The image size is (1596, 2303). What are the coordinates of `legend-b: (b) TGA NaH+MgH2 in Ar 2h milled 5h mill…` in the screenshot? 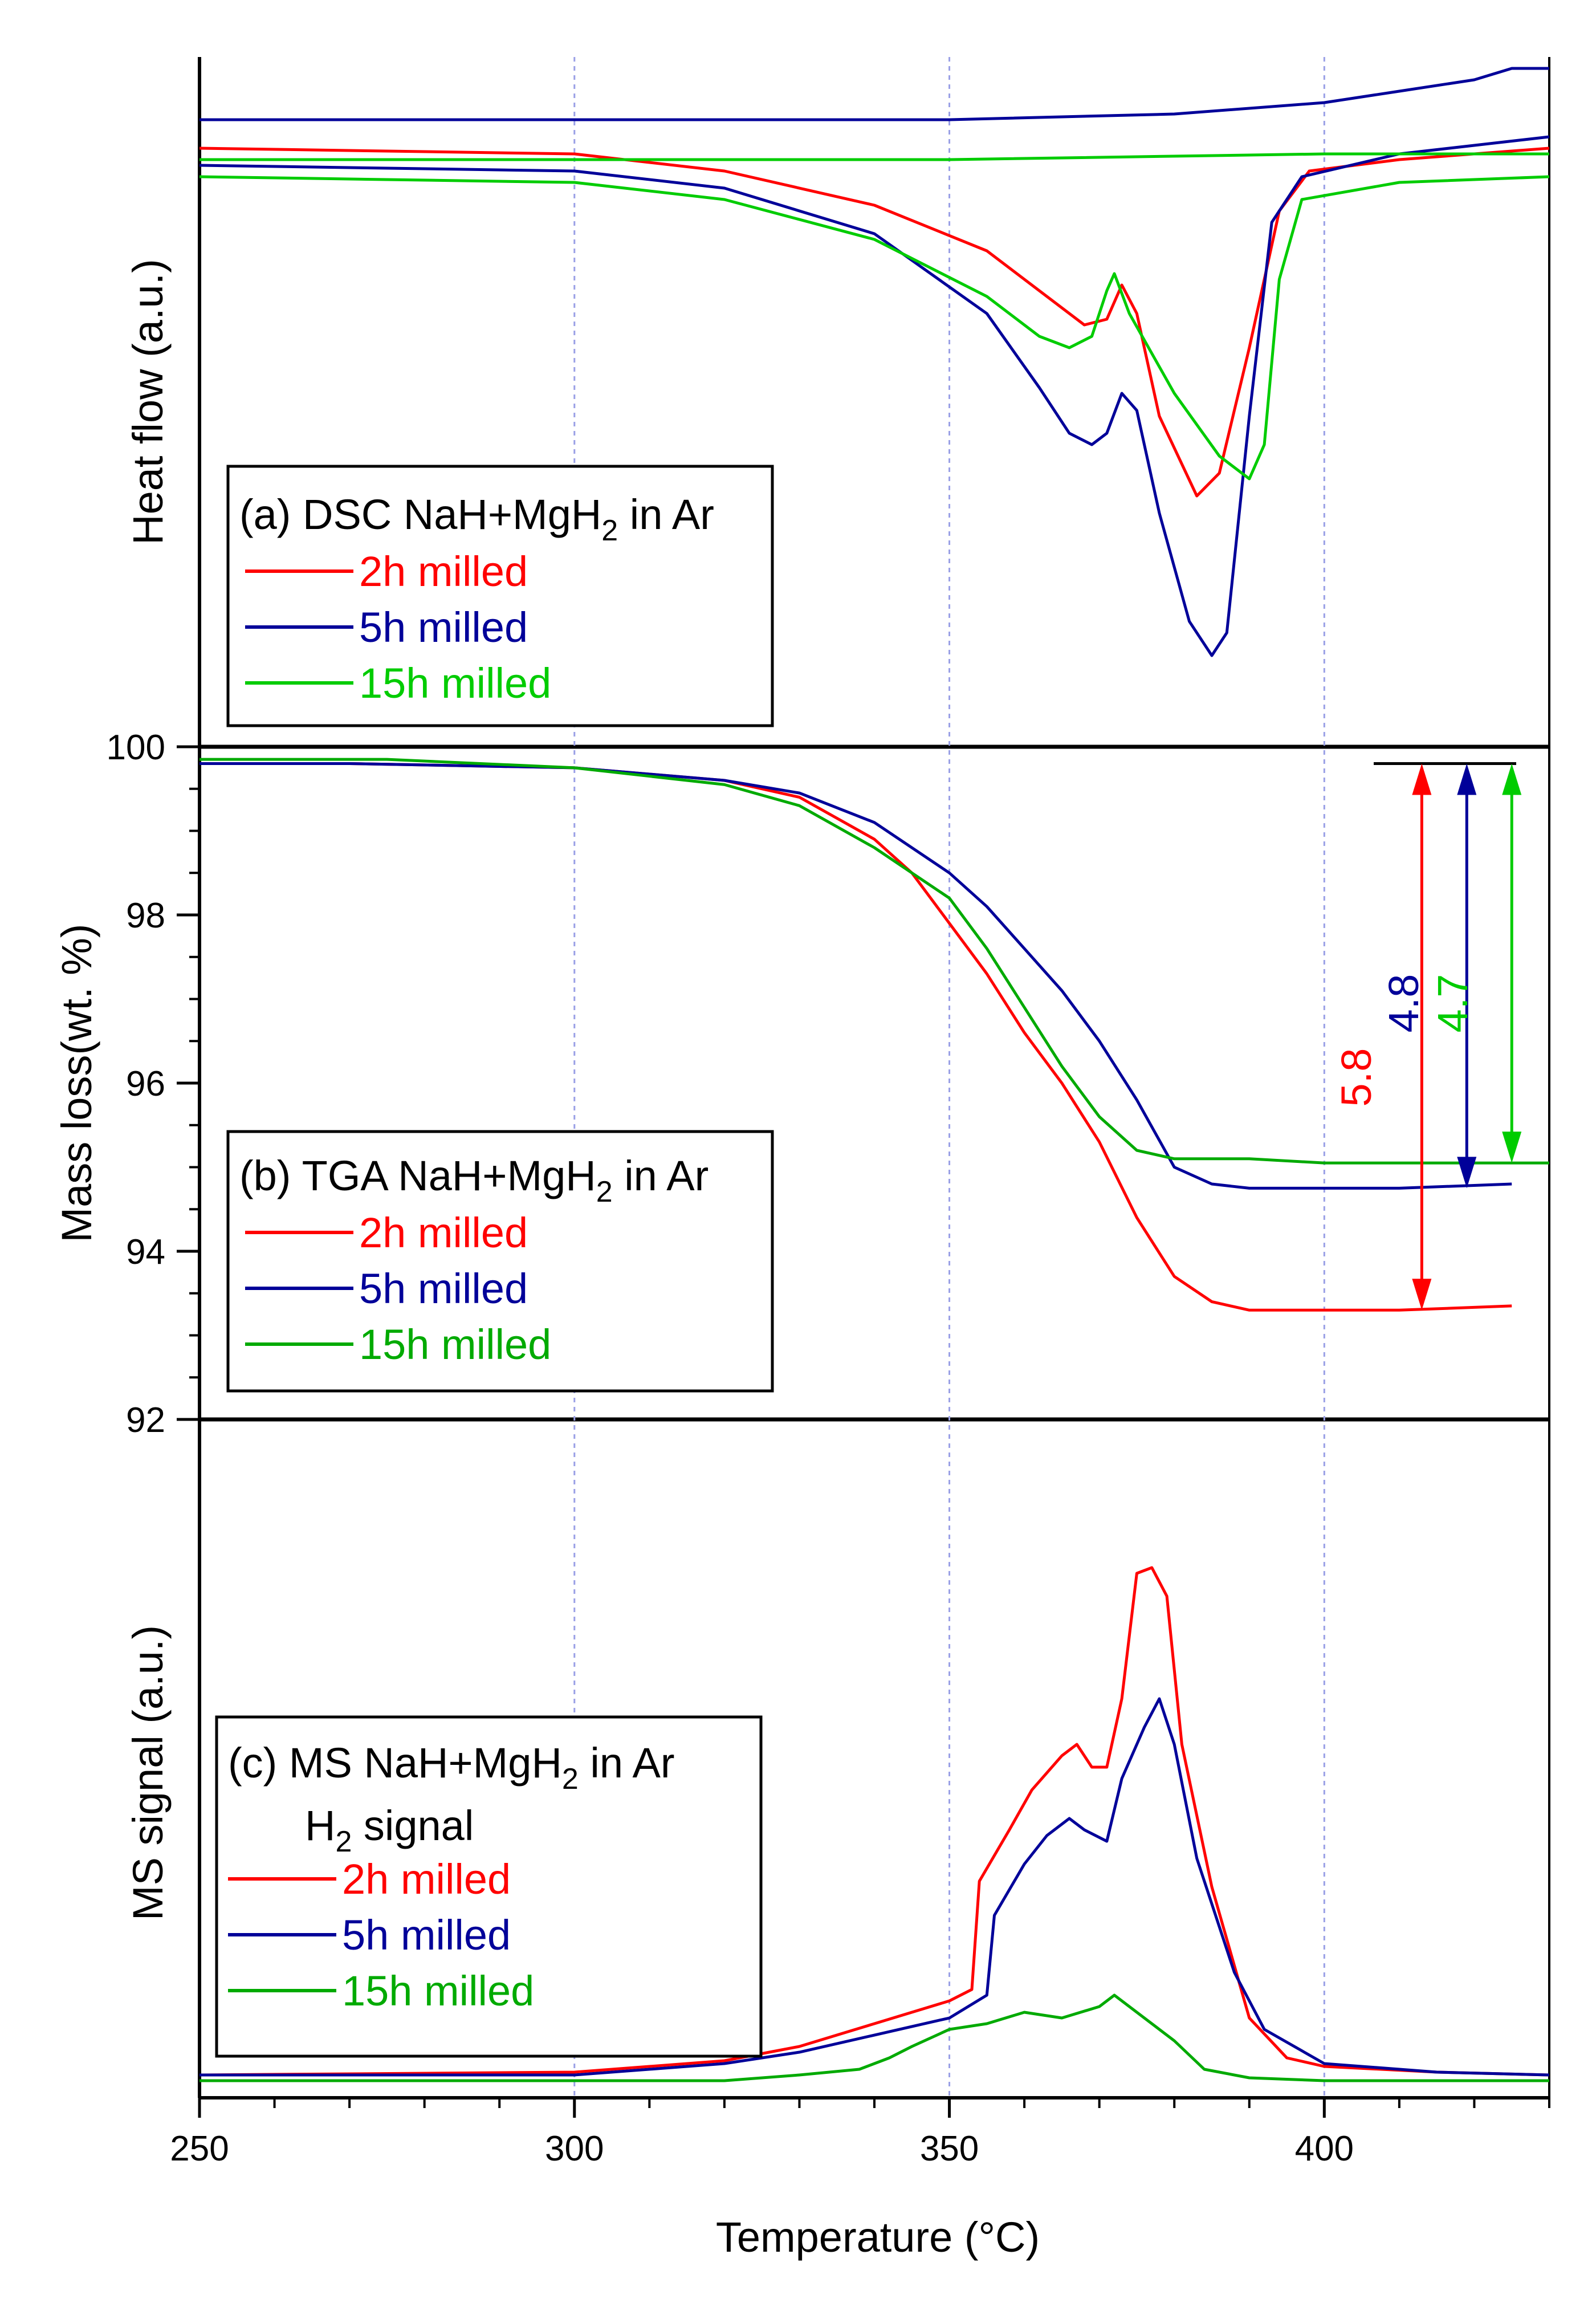 It's located at (500, 1261).